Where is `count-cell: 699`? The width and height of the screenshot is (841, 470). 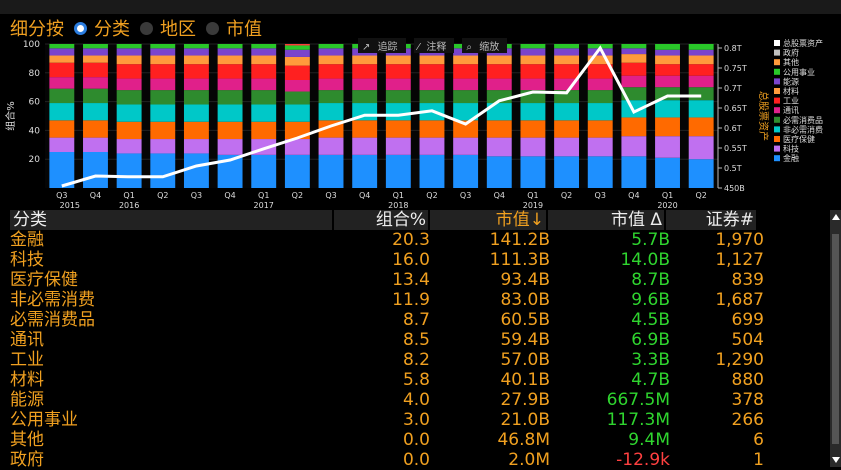 count-cell: 699 is located at coordinates (747, 320).